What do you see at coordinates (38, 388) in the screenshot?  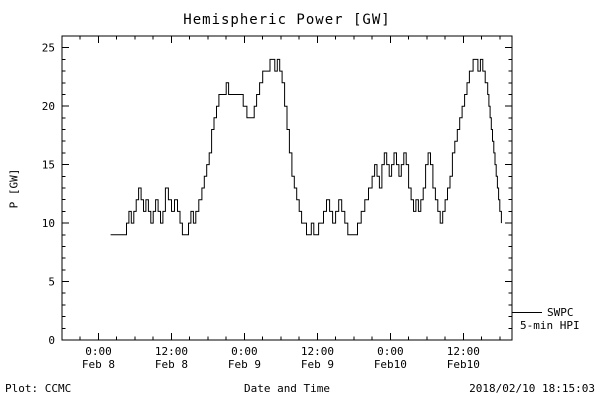 I see `plot-credit: Plot: CCMC` at bounding box center [38, 388].